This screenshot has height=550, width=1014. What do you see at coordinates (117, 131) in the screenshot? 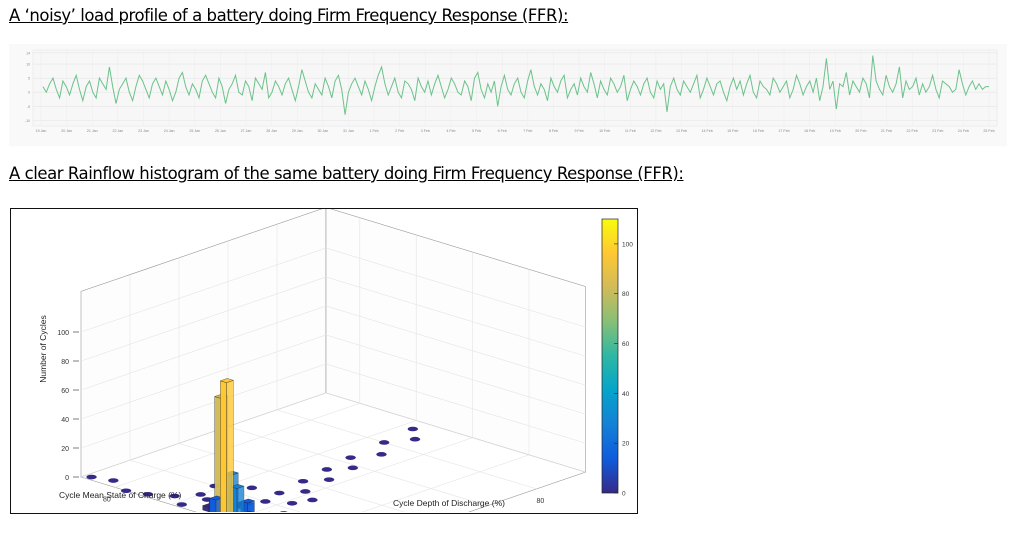
I see `x-tick-label: 22 Jan` at bounding box center [117, 131].